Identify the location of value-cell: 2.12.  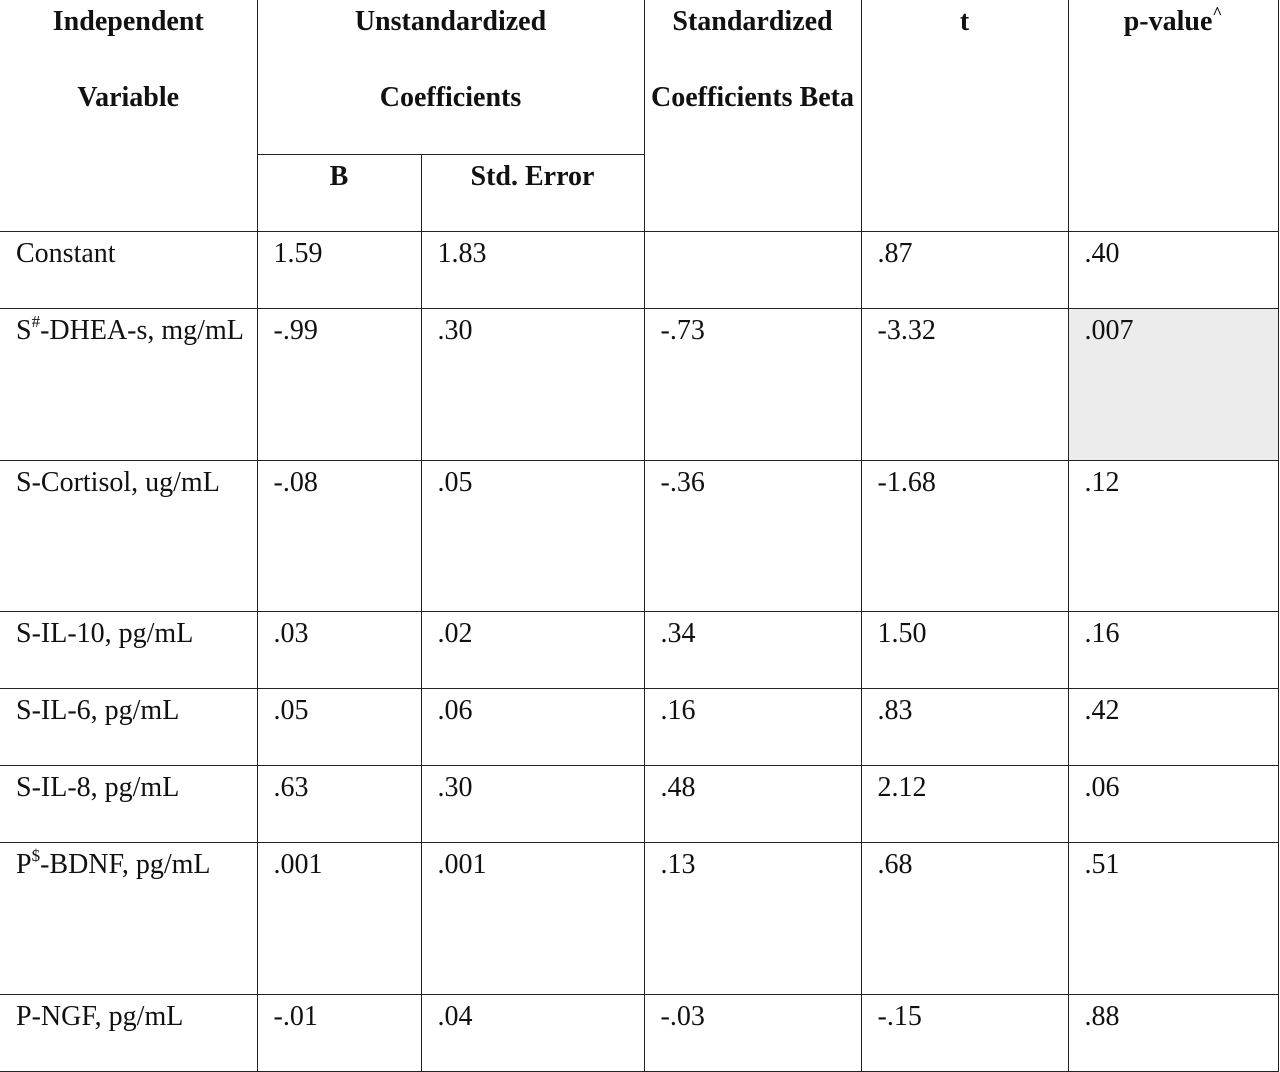
(964, 803).